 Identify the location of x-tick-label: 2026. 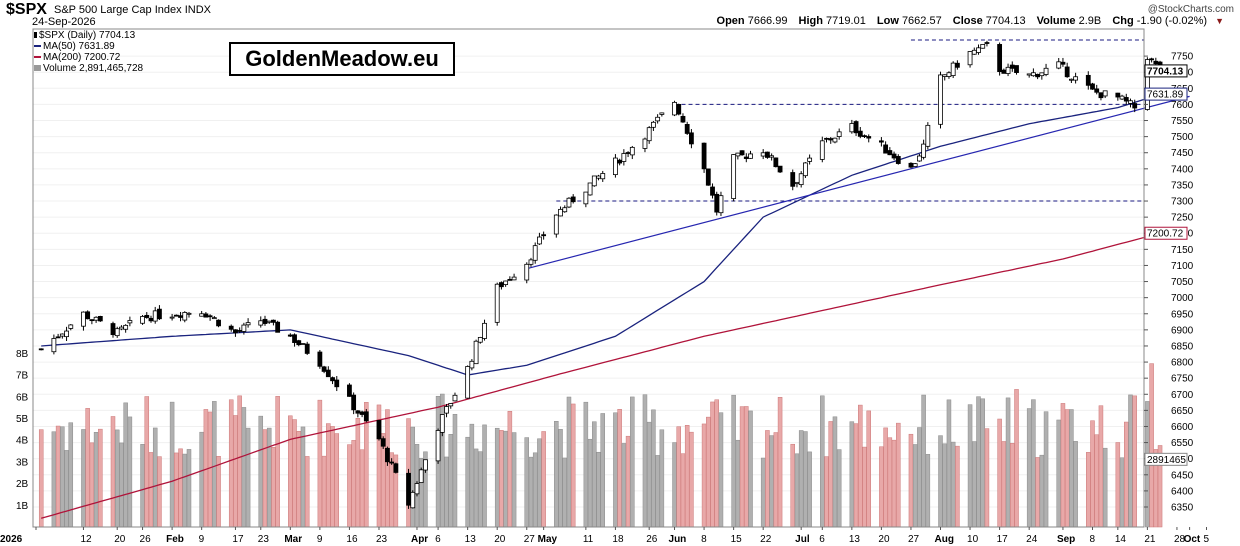
(11, 539).